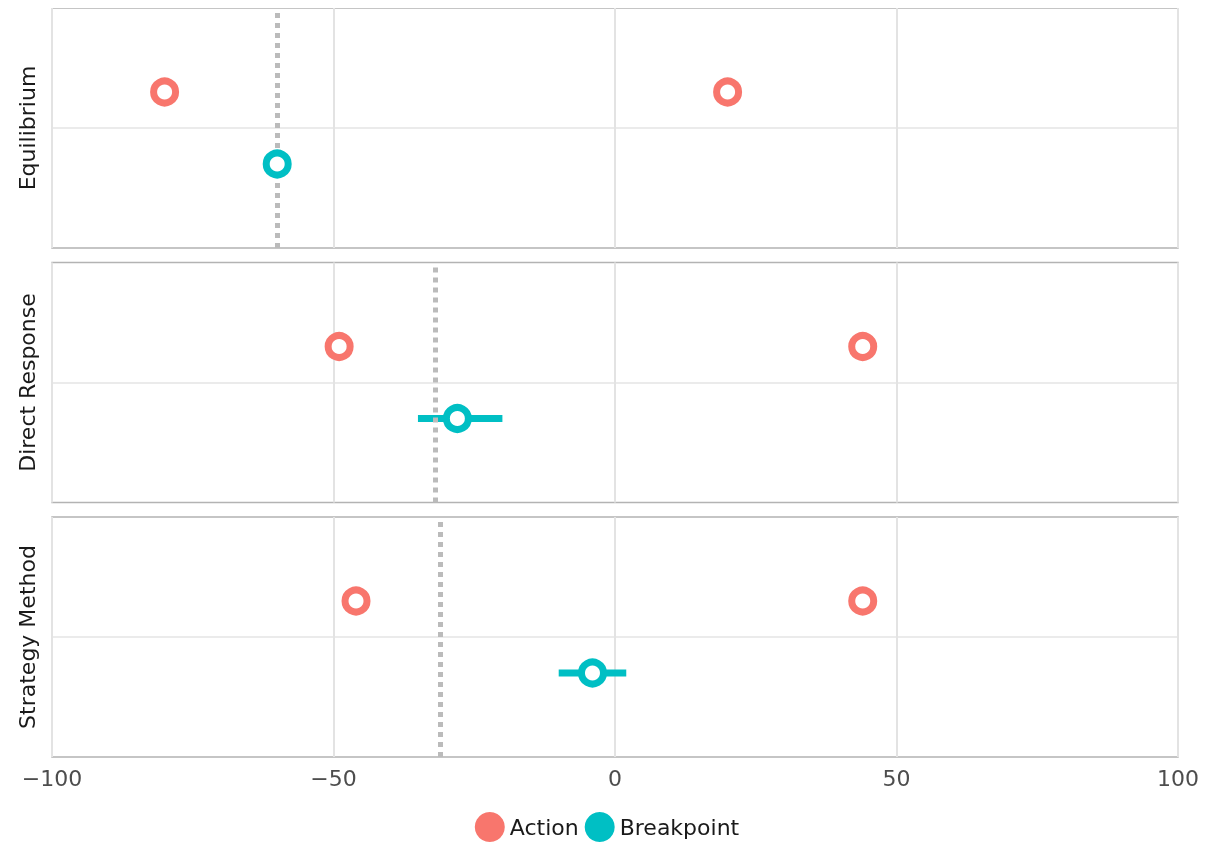 The height and width of the screenshot is (861, 1214). Describe the element at coordinates (27, 382) in the screenshot. I see `y-tick-label: Direct Response` at that location.